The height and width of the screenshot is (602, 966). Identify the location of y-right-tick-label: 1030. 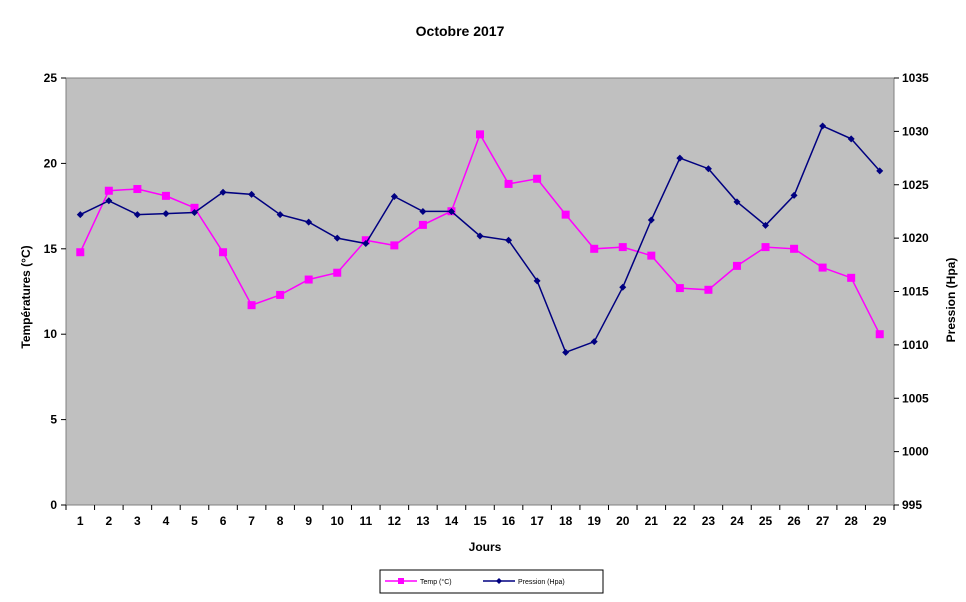
(915, 131).